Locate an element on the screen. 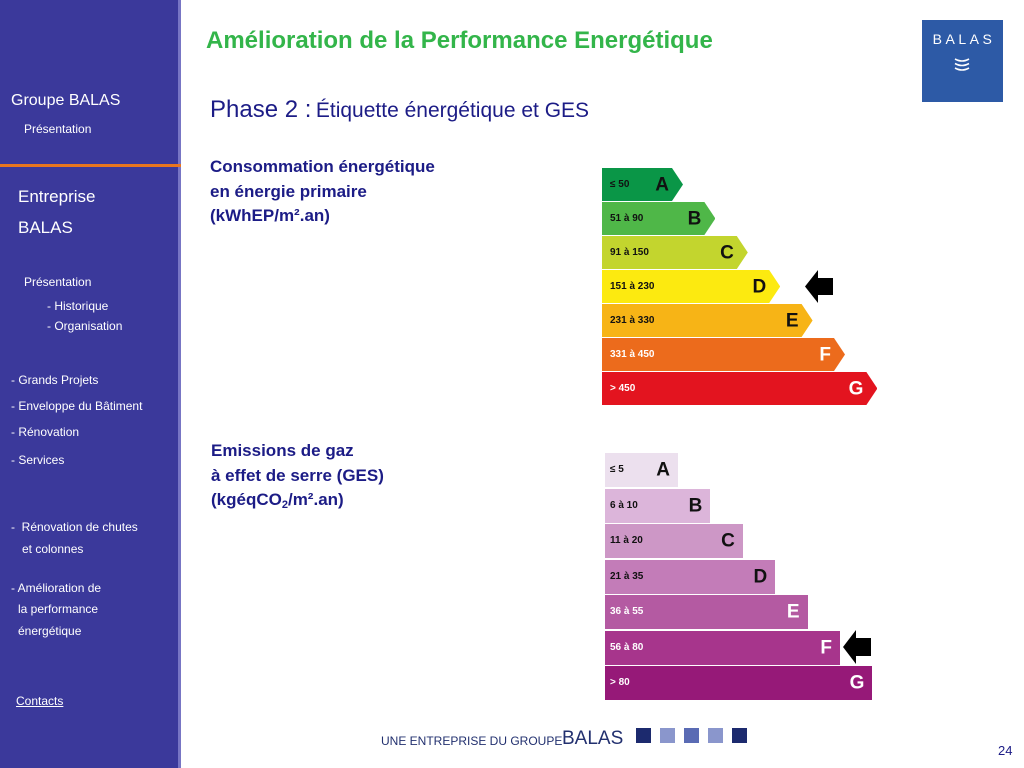 Image resolution: width=1024 pixels, height=768 pixels. sidebar-item-organisation: - Organisation is located at coordinates (85, 326).